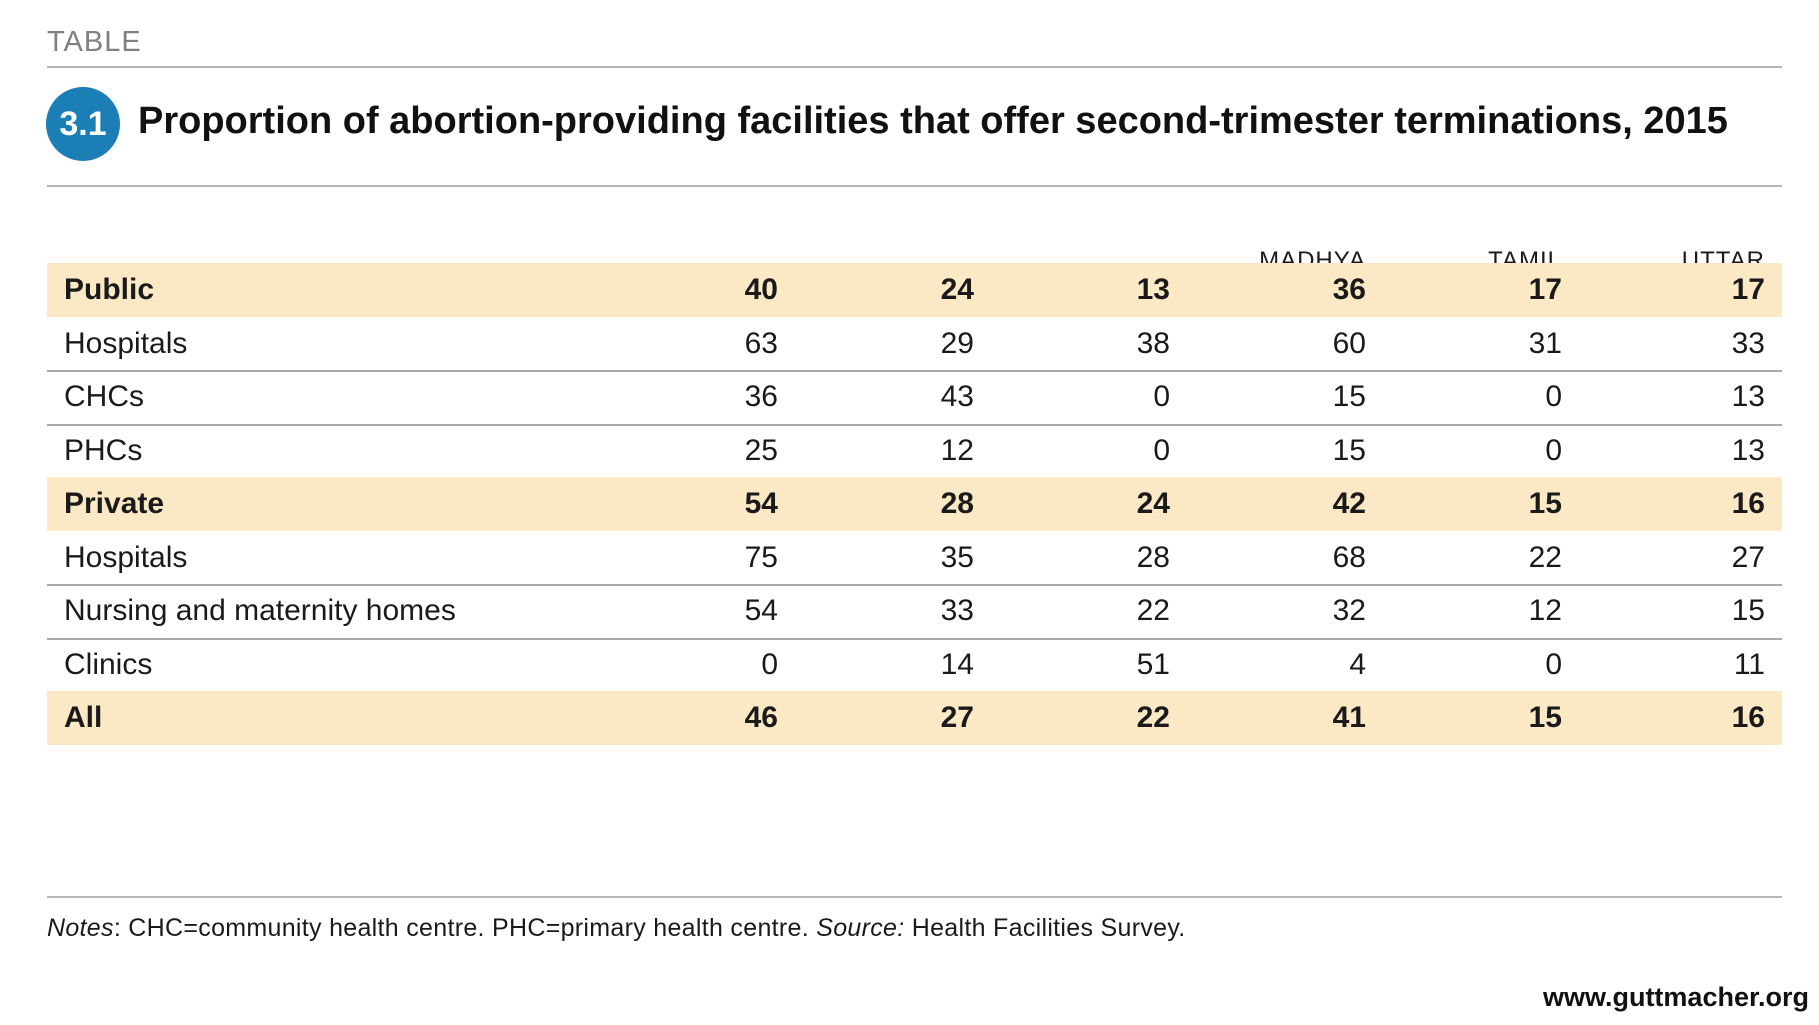 The width and height of the screenshot is (1819, 1025). What do you see at coordinates (1545, 343) in the screenshot?
I see `table-cell: 31` at bounding box center [1545, 343].